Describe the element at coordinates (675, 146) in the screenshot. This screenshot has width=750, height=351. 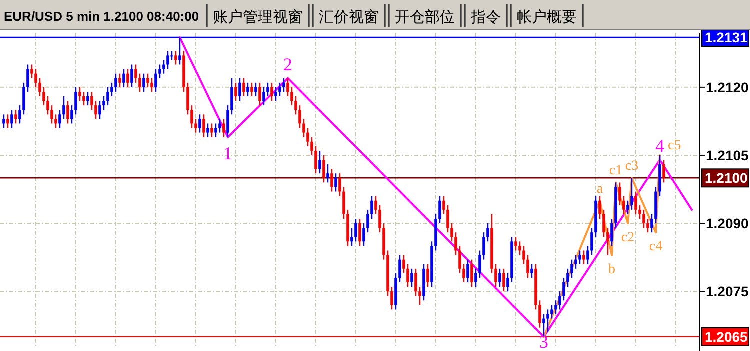
I see `annotation: c5` at that location.